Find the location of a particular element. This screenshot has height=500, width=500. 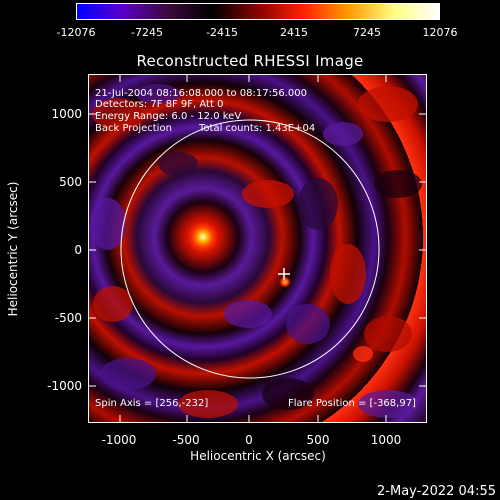

colorbar-label-2: -7245 is located at coordinates (147, 32).